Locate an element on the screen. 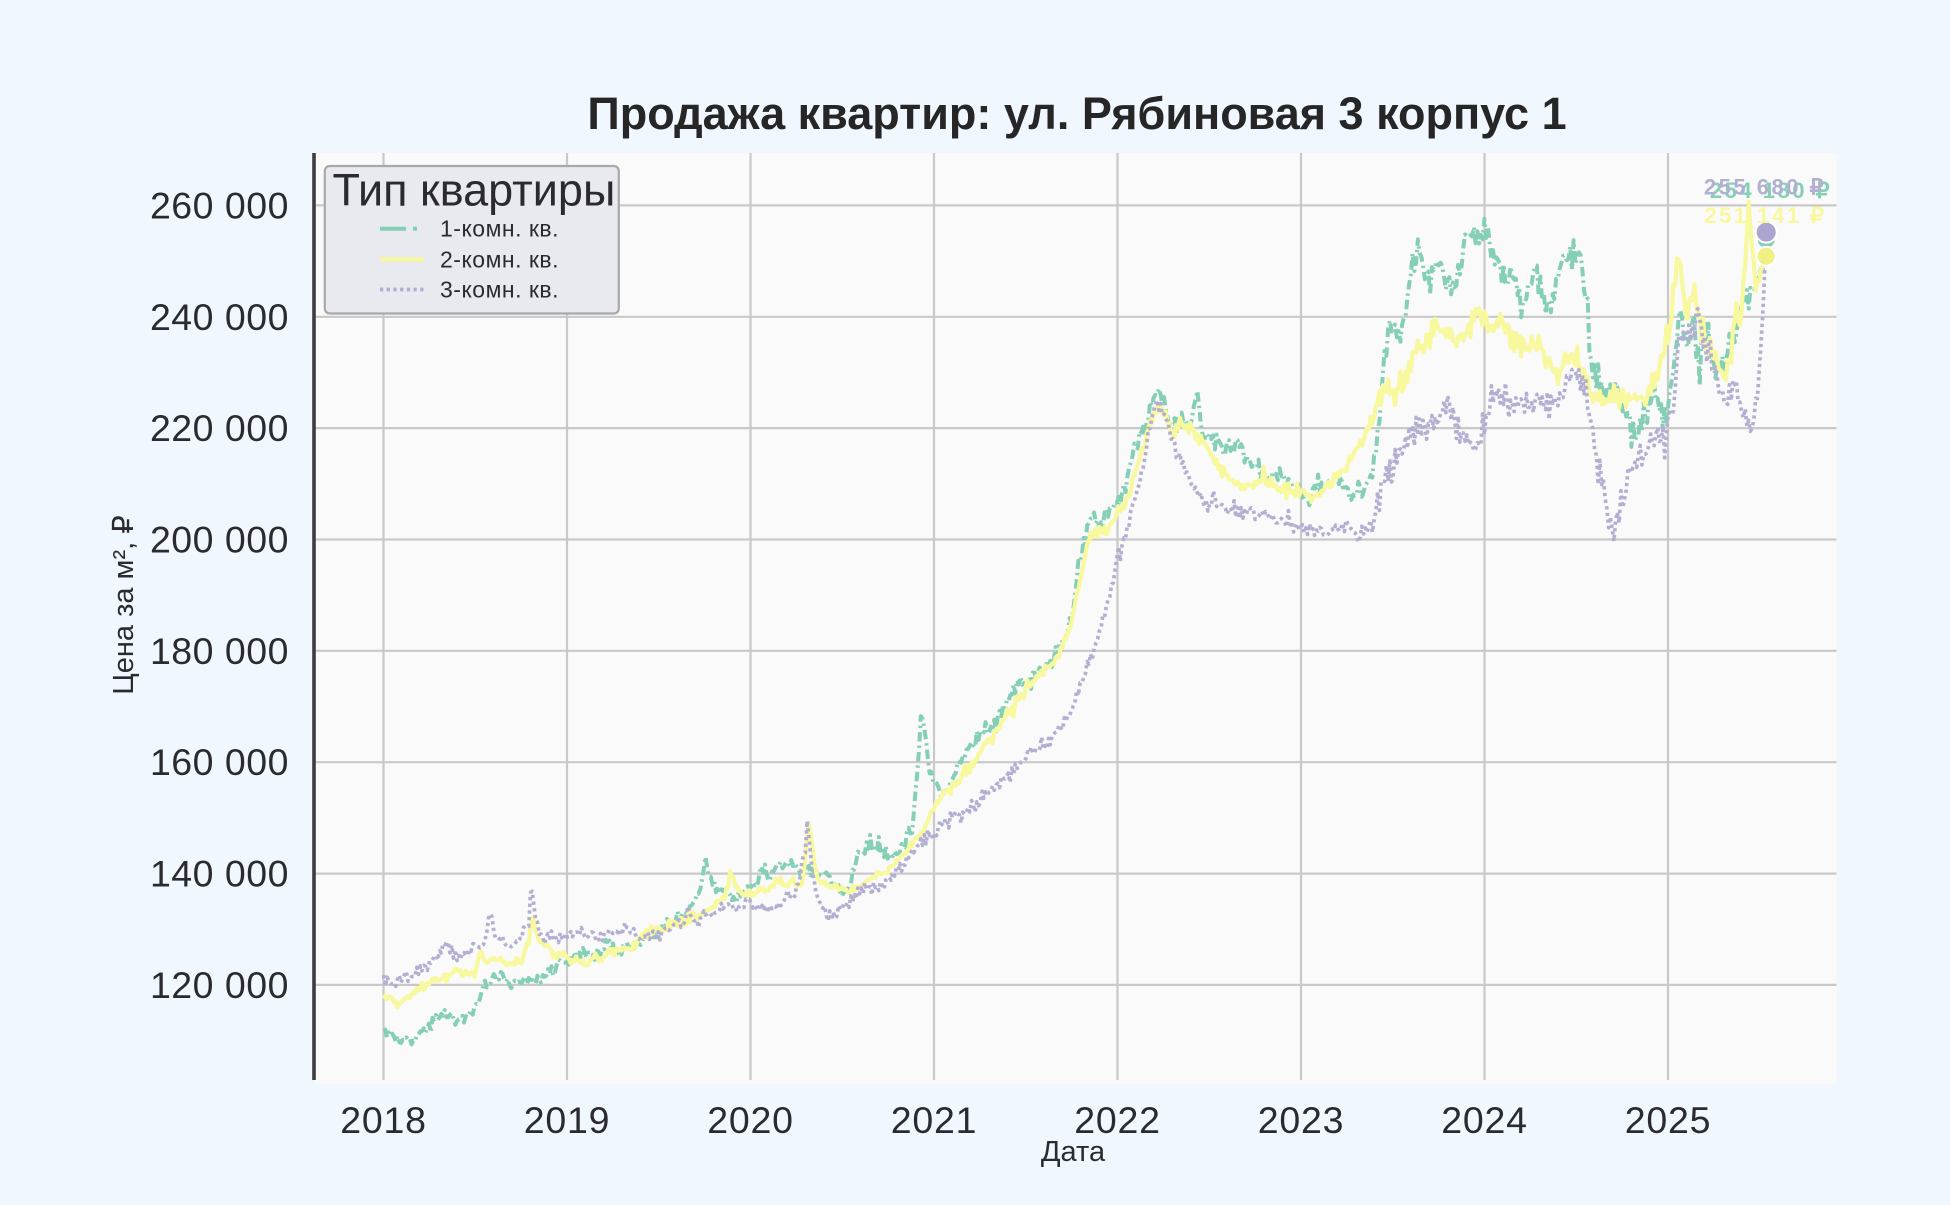 Image resolution: width=1950 pixels, height=1205 pixels. svg-text: 140 000 is located at coordinates (219, 874).